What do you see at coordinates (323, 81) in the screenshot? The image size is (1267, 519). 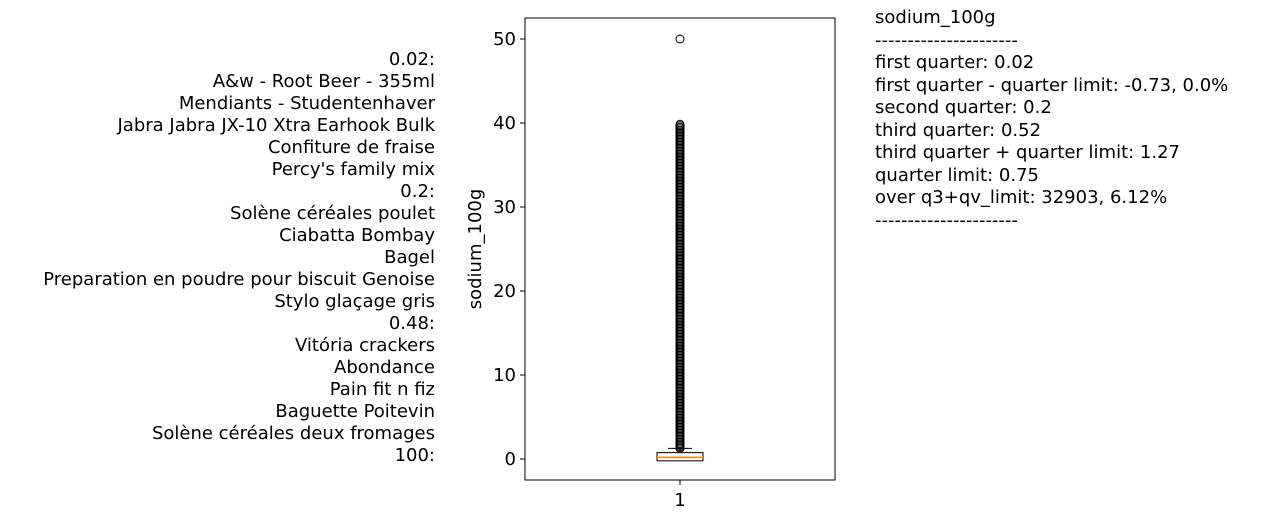 I see `left-panel-line: A&w - Root Beer - 355ml` at bounding box center [323, 81].